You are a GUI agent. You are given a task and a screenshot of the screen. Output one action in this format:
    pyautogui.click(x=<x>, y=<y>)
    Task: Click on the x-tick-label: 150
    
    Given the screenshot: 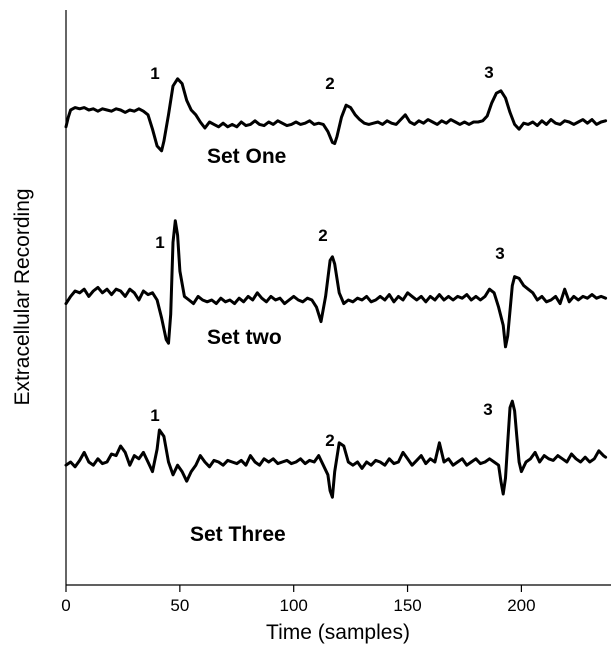 What is the action you would take?
    pyautogui.click(x=407, y=605)
    